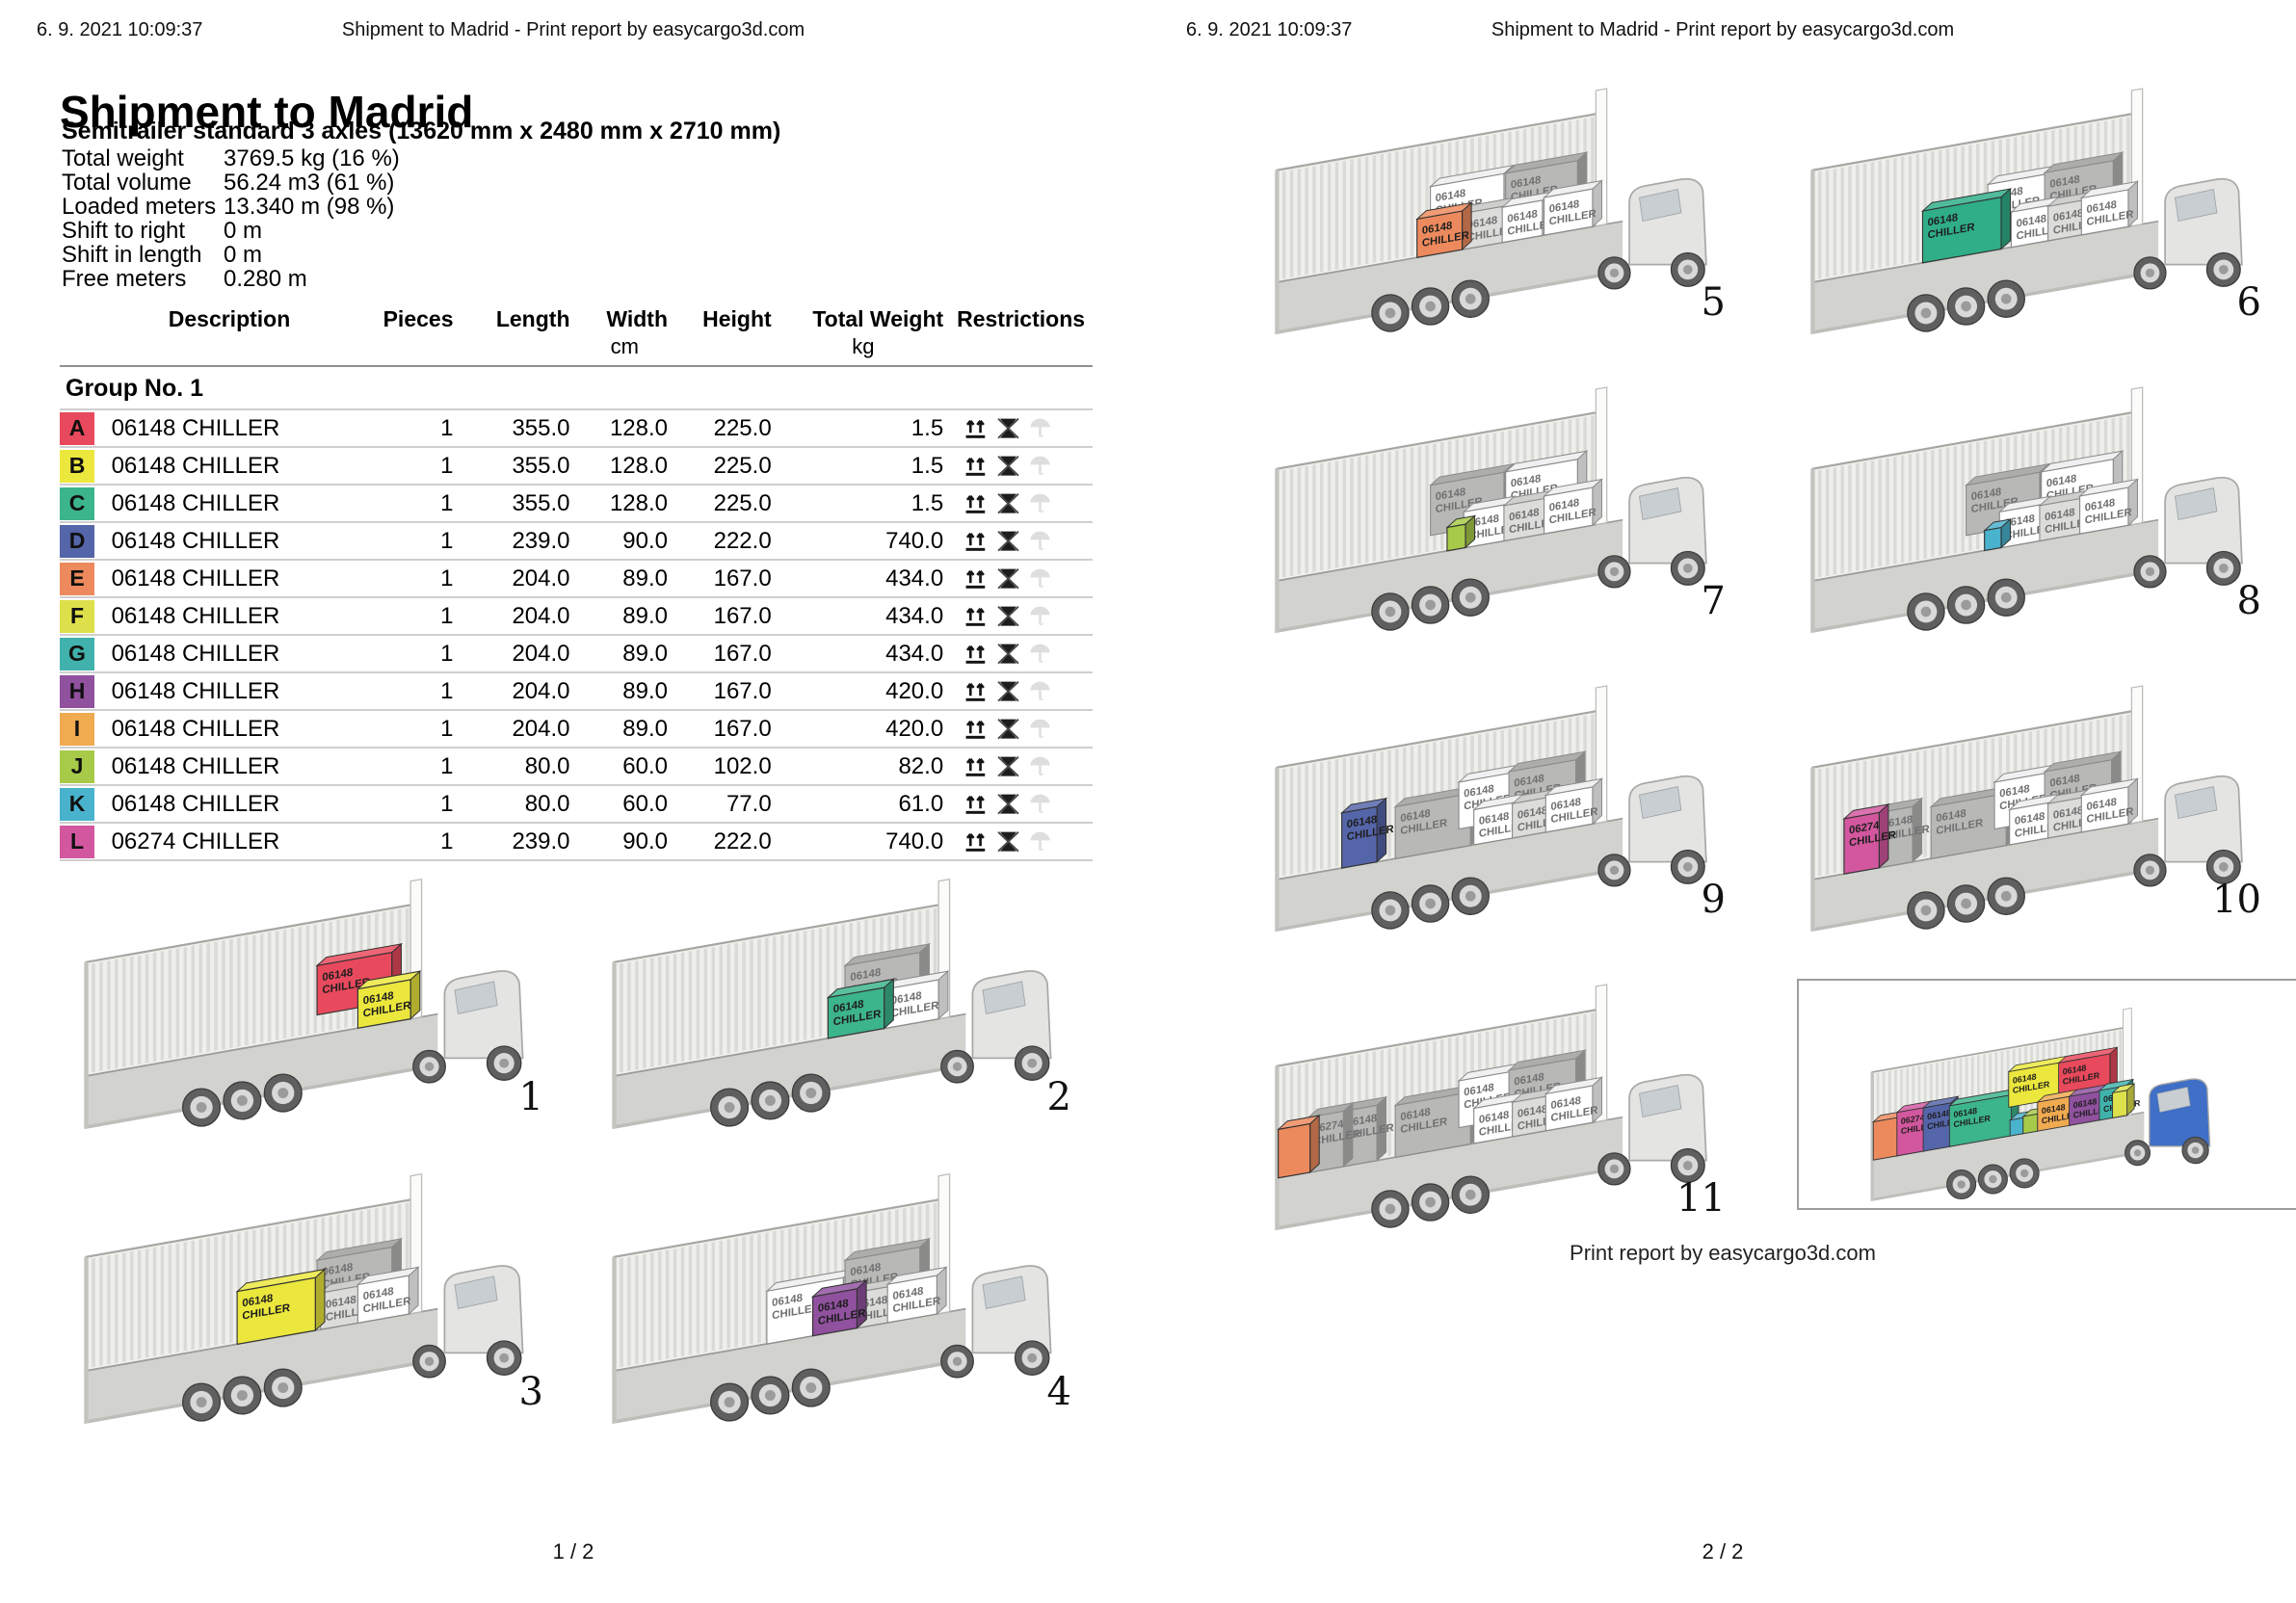 This screenshot has height=1603, width=2296. I want to click on figure-number: 7, so click(1714, 601).